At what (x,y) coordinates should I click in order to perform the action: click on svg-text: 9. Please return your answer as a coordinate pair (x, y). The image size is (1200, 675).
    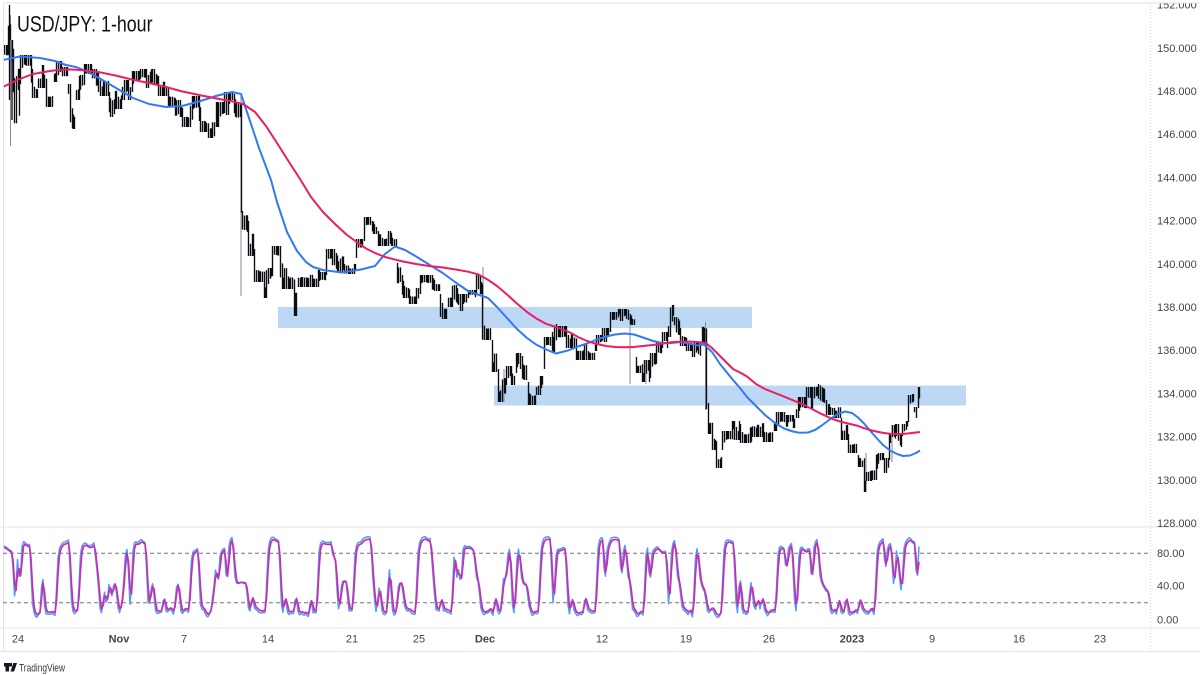
    Looking at the image, I should click on (932, 640).